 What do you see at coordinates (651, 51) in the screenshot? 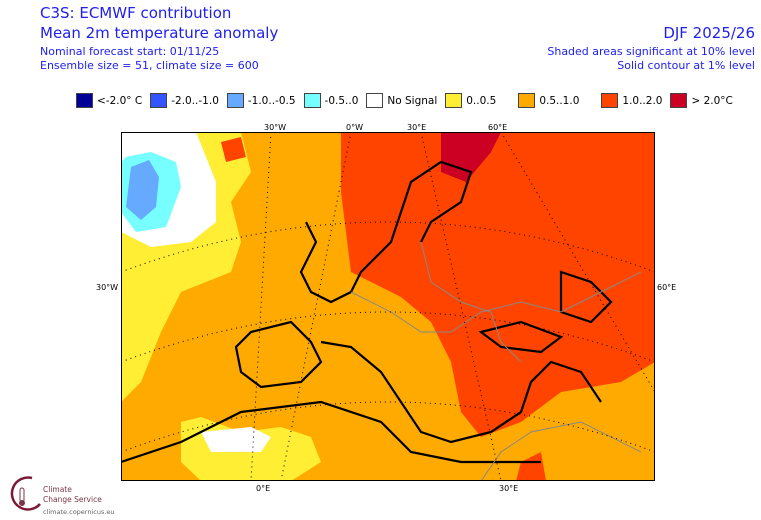
I see `significance-note: Shaded areas significant at 10% level` at bounding box center [651, 51].